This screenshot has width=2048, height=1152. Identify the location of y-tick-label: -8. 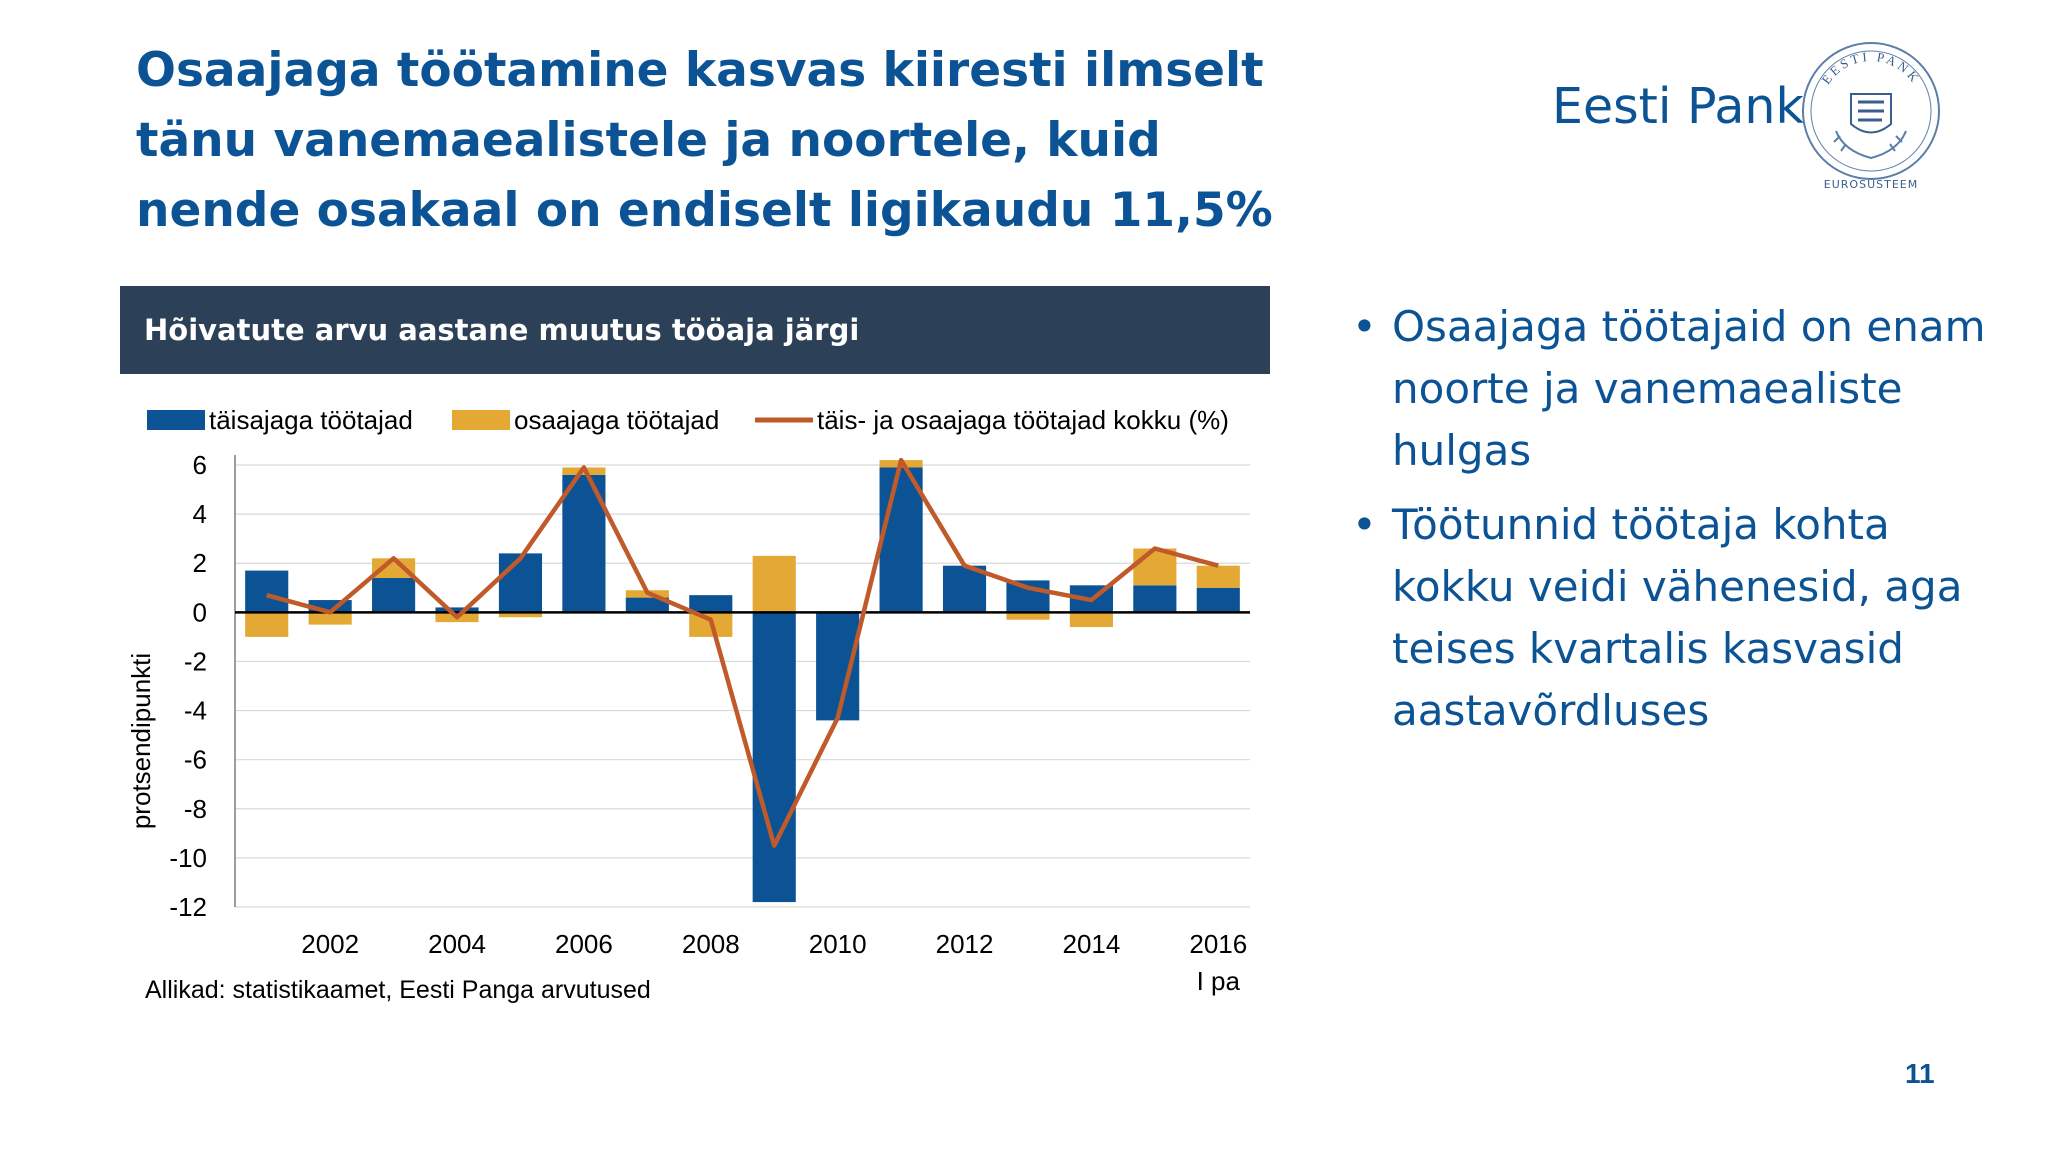
(195, 809).